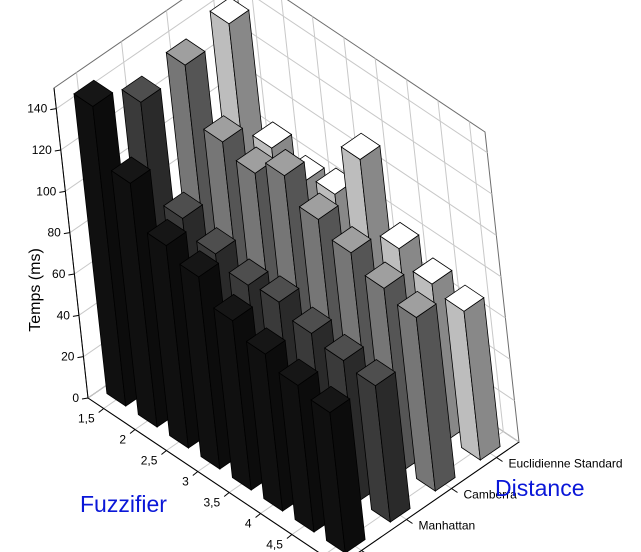 This screenshot has height=552, width=641. What do you see at coordinates (566, 464) in the screenshot?
I see `distance-tick-label: Euclidienne Standard` at bounding box center [566, 464].